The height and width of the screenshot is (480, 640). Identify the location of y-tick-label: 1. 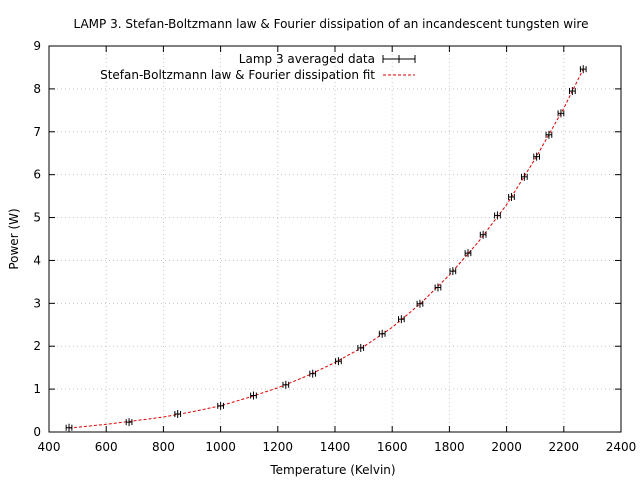
(37, 389).